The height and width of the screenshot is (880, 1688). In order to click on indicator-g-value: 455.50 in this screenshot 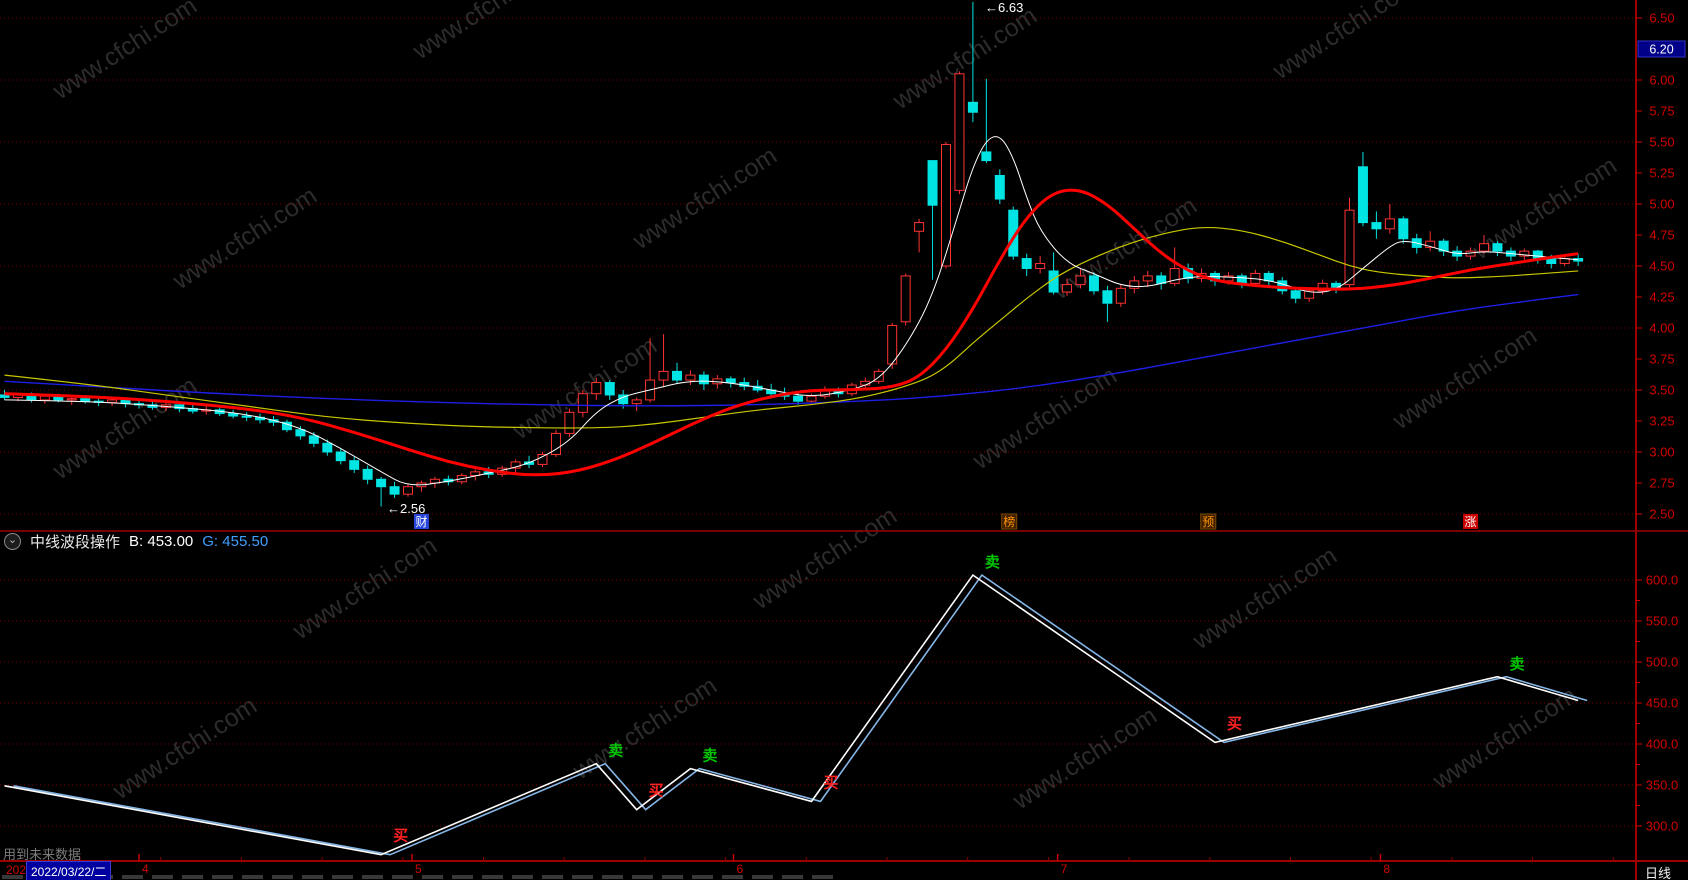, I will do `click(245, 541)`.